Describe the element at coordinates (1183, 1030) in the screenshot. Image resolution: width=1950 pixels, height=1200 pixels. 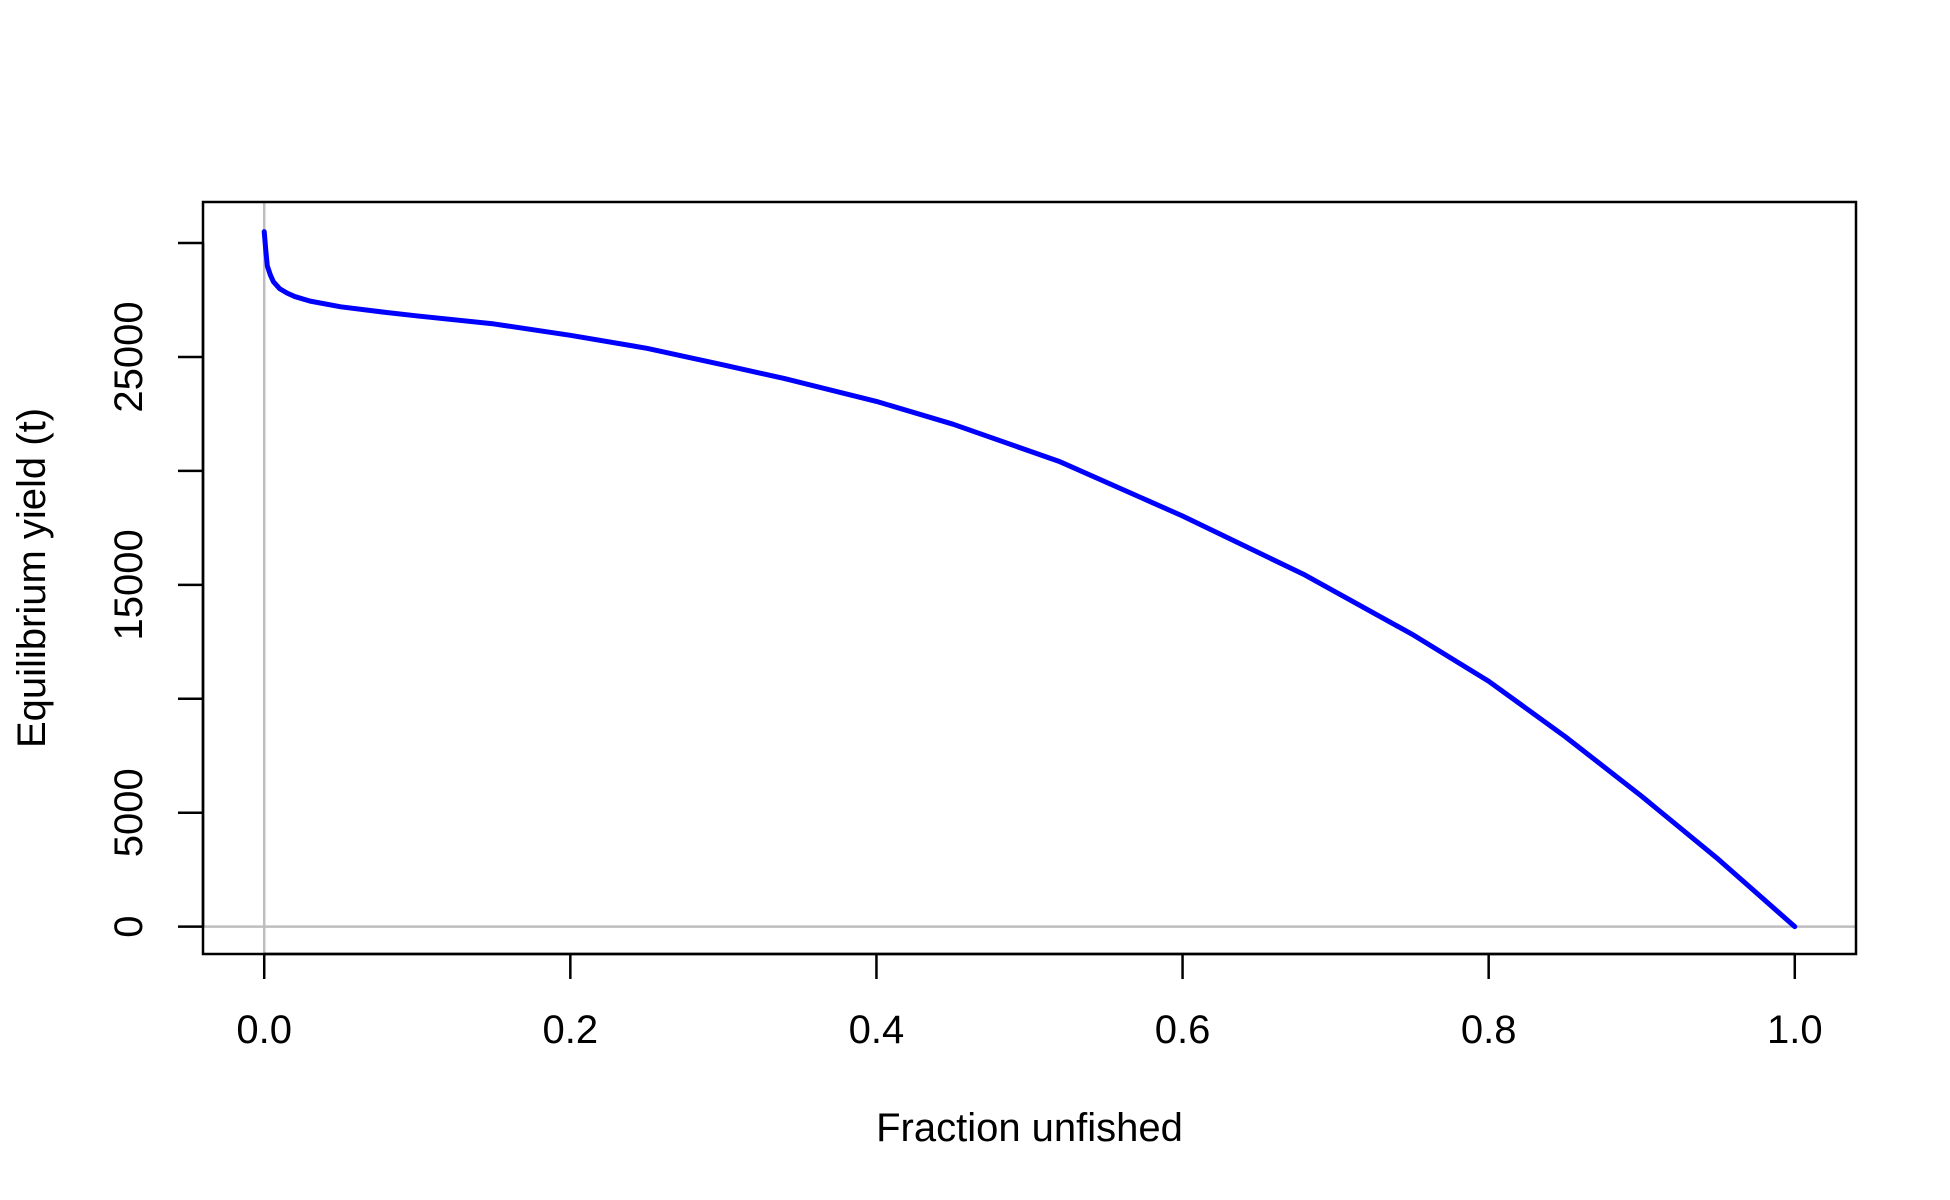
I see `x-tick-label: 0.6` at that location.